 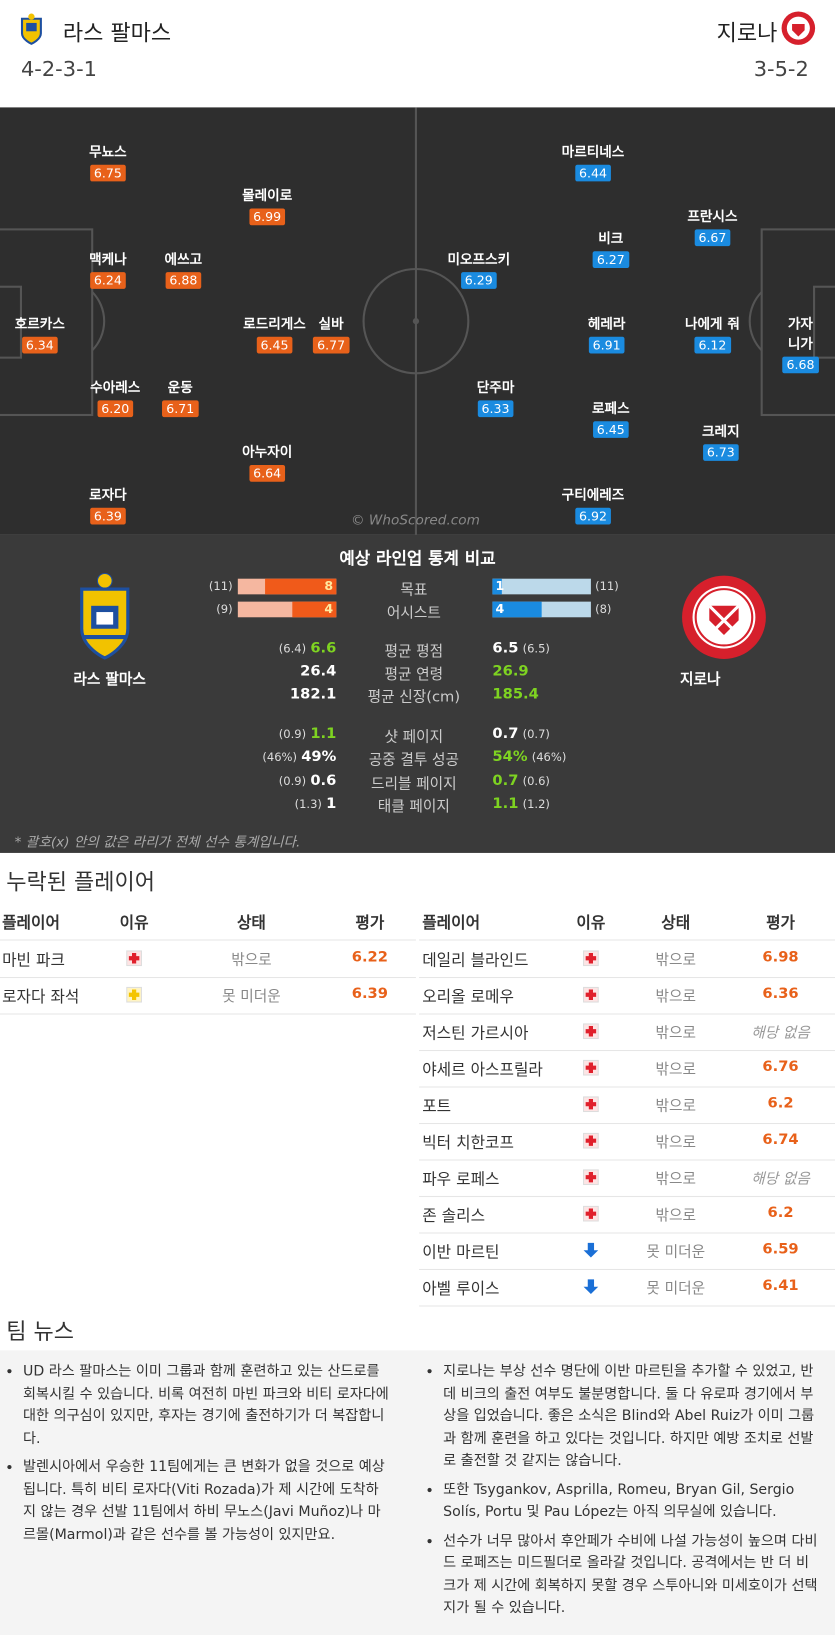 What do you see at coordinates (454, 1216) in the screenshot?
I see `player-name: 존 솔리스` at bounding box center [454, 1216].